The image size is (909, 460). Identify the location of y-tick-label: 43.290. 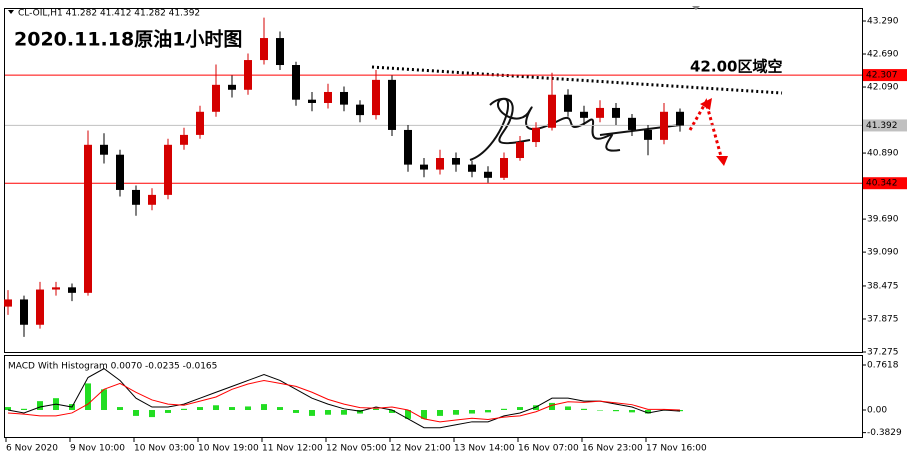
(883, 21).